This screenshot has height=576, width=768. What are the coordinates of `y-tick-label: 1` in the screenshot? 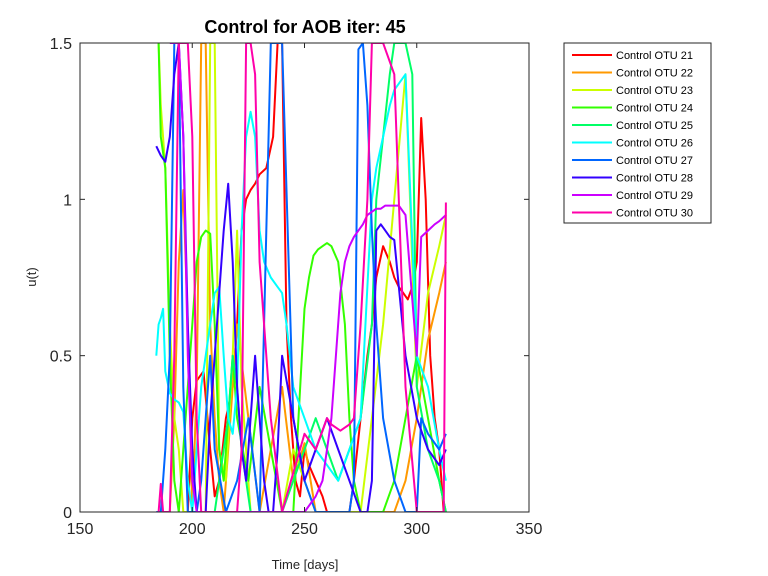 It's located at (67, 200).